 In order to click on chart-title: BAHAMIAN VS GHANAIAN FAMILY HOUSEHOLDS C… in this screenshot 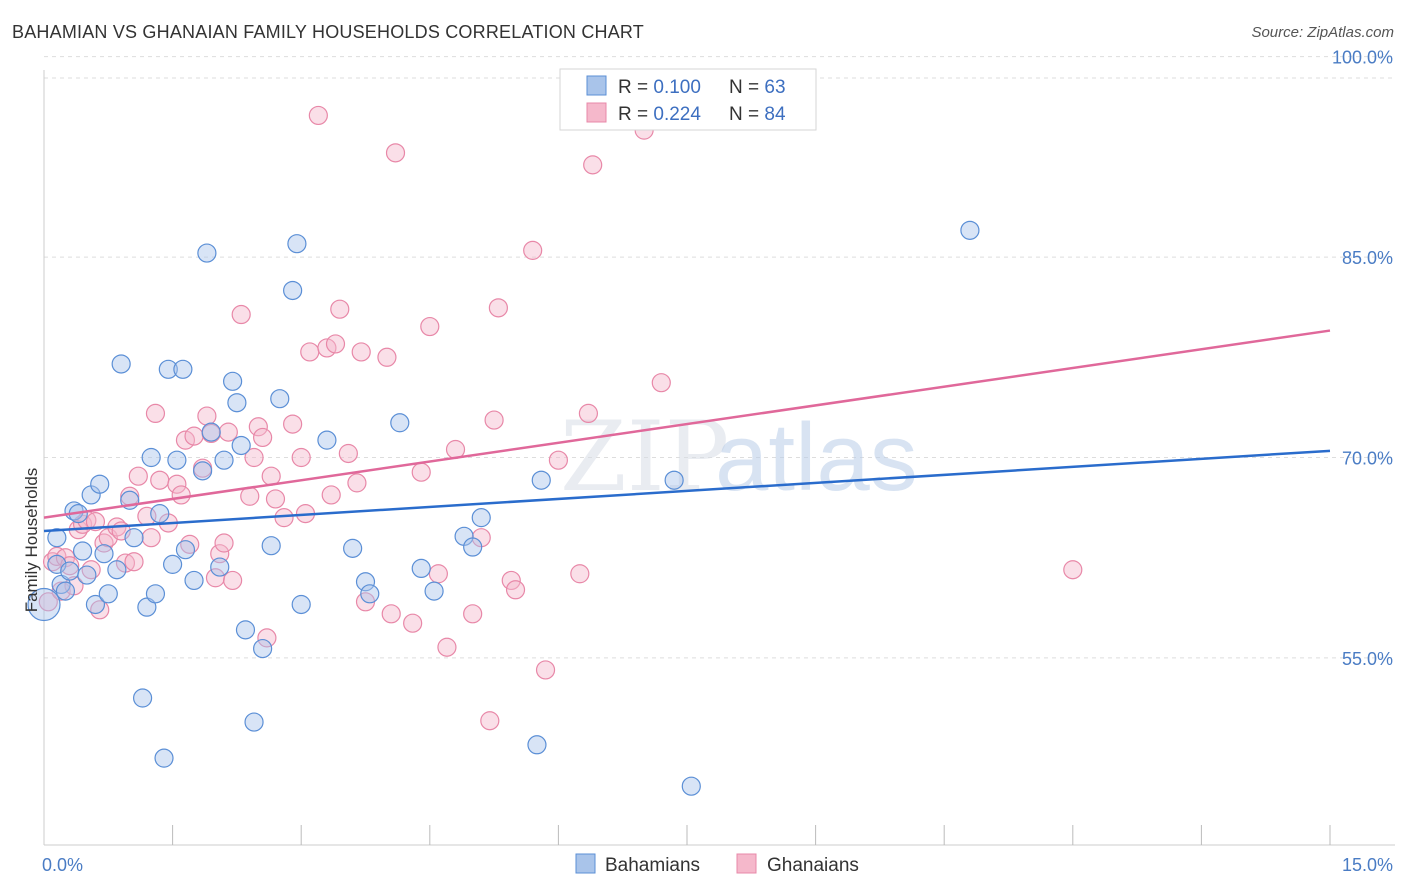, I will do `click(328, 32)`.